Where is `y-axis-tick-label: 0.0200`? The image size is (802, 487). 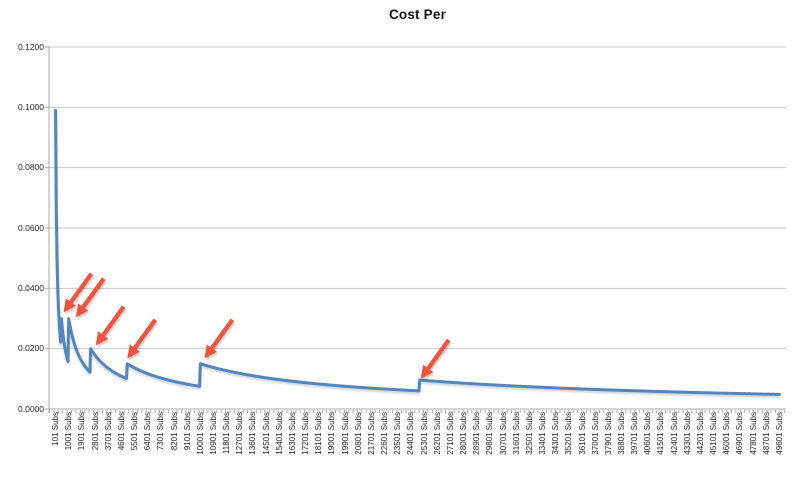
y-axis-tick-label: 0.0200 is located at coordinates (31, 348).